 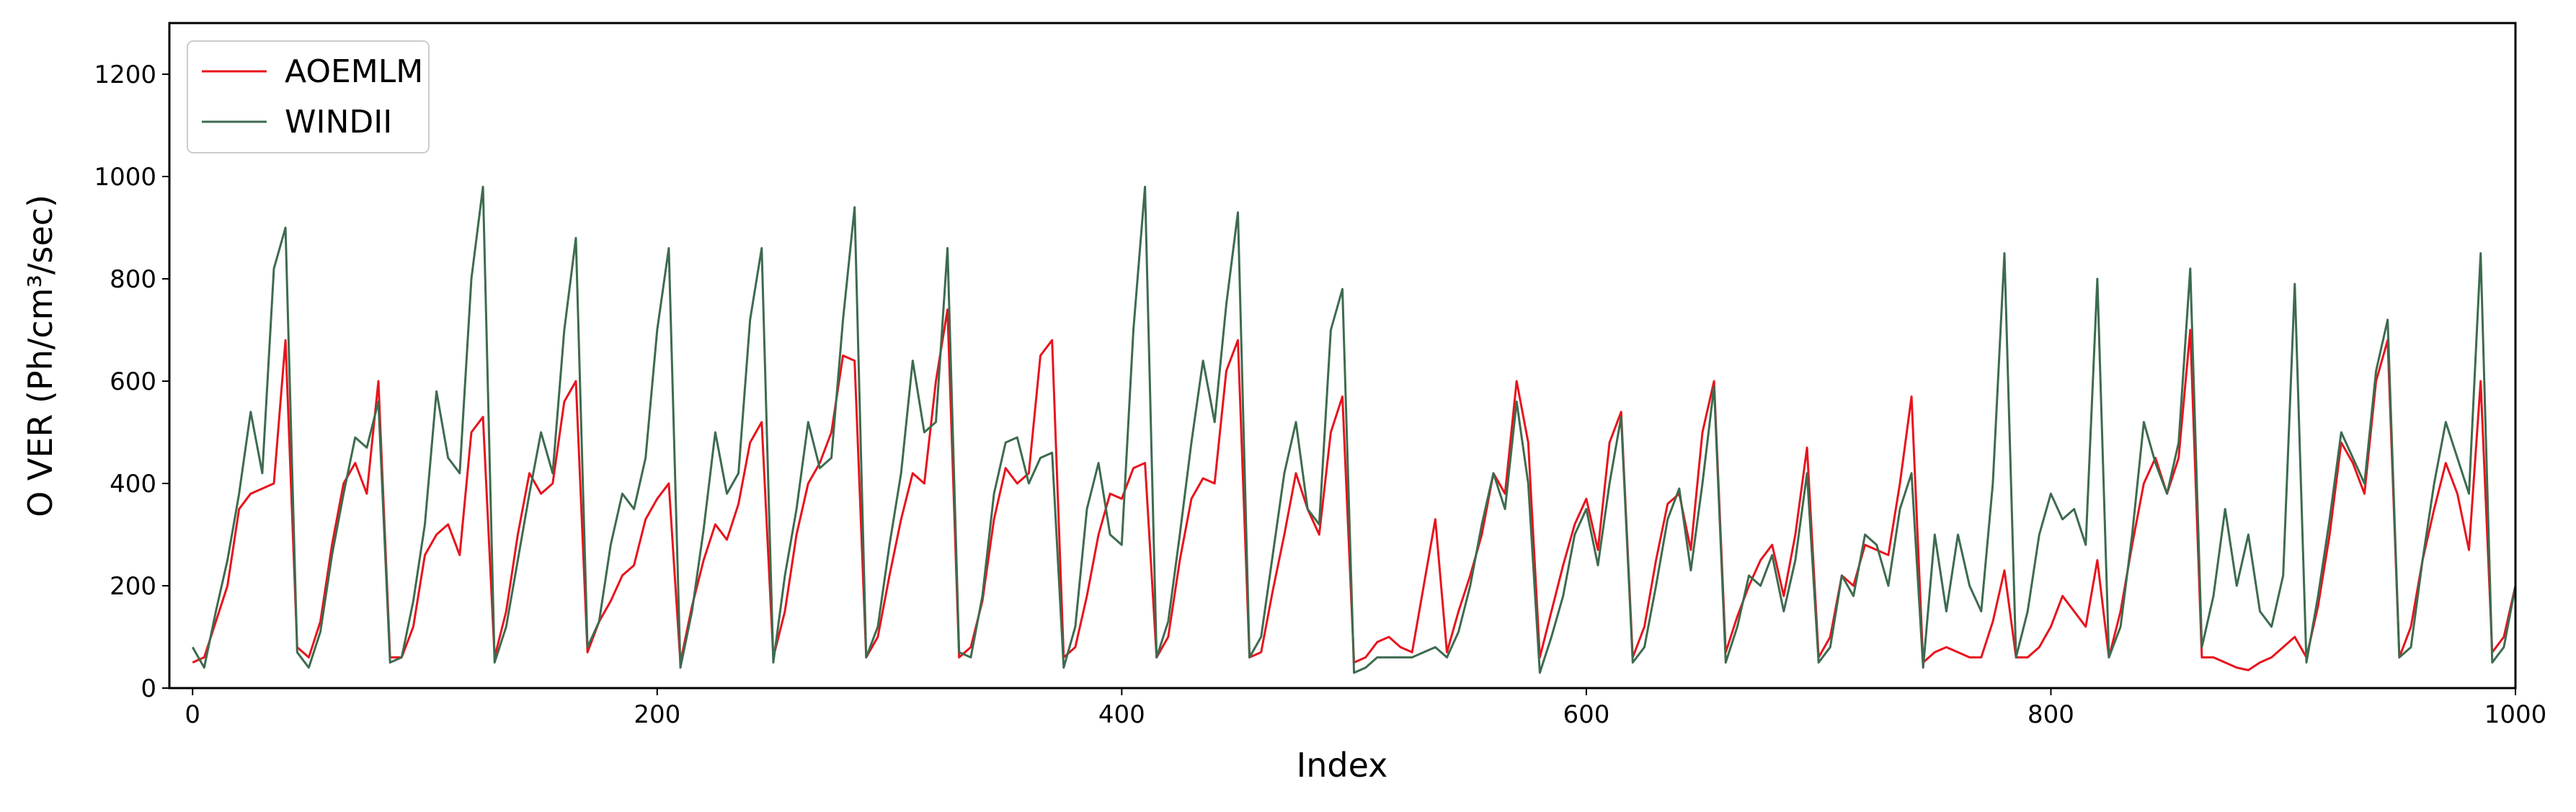 I want to click on y-tick-label: 400, so click(x=133, y=485).